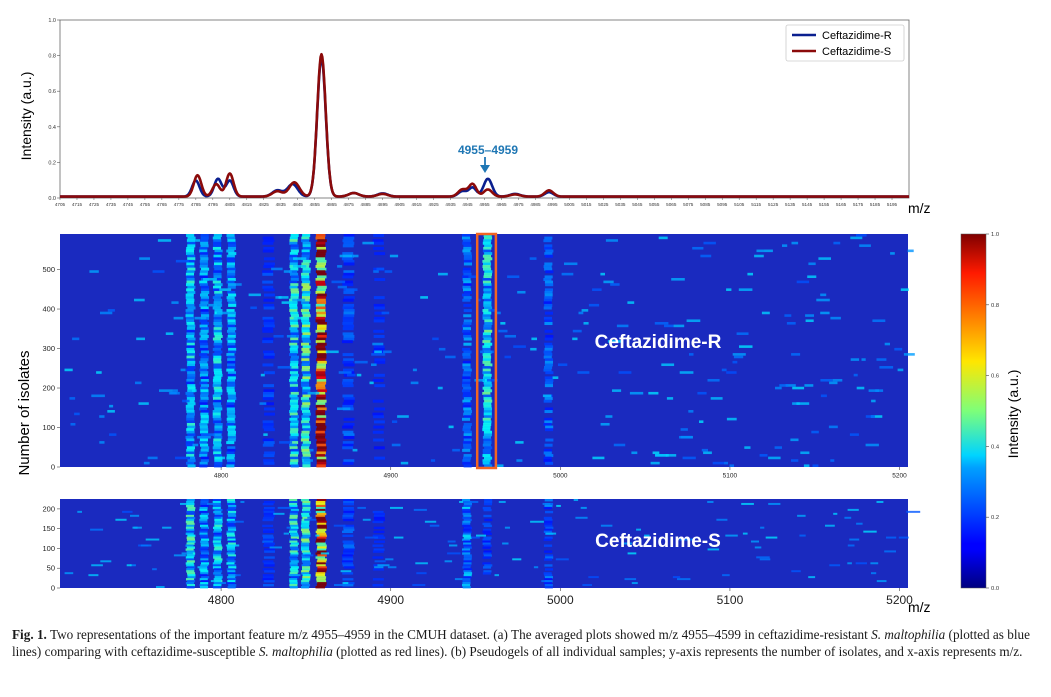 The image size is (1051, 697). What do you see at coordinates (467, 204) in the screenshot?
I see `top-x-tick-label: 4945` at bounding box center [467, 204].